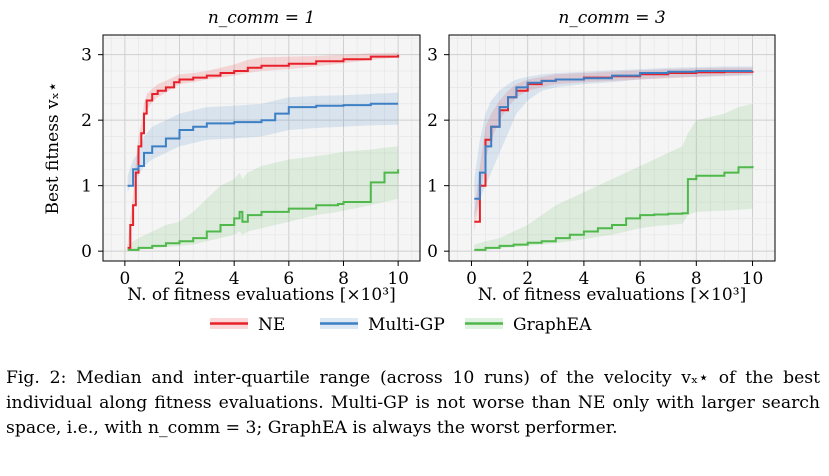 The image size is (829, 476). Describe the element at coordinates (552, 325) in the screenshot. I see `legend-label-graphea: GraphEA` at that location.